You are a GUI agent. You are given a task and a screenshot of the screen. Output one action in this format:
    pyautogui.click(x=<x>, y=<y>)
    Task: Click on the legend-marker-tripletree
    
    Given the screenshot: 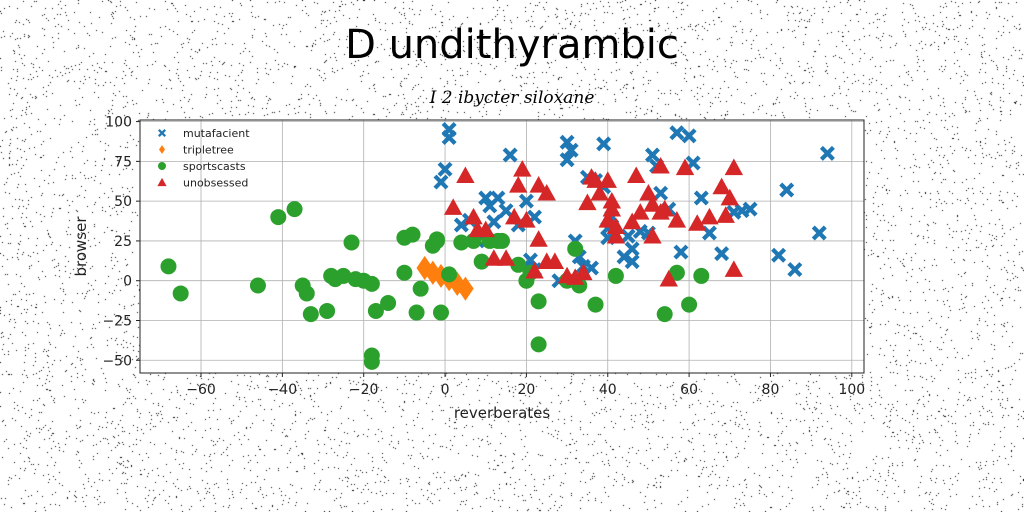 What is the action you would take?
    pyautogui.click(x=162, y=149)
    